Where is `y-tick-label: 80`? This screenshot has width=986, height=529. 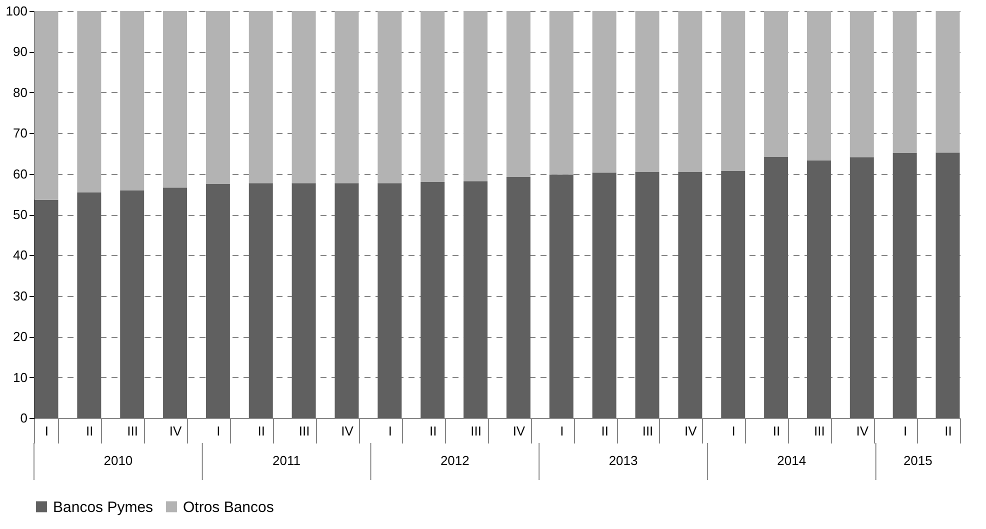
y-tick-label: 80 is located at coordinates (20, 92).